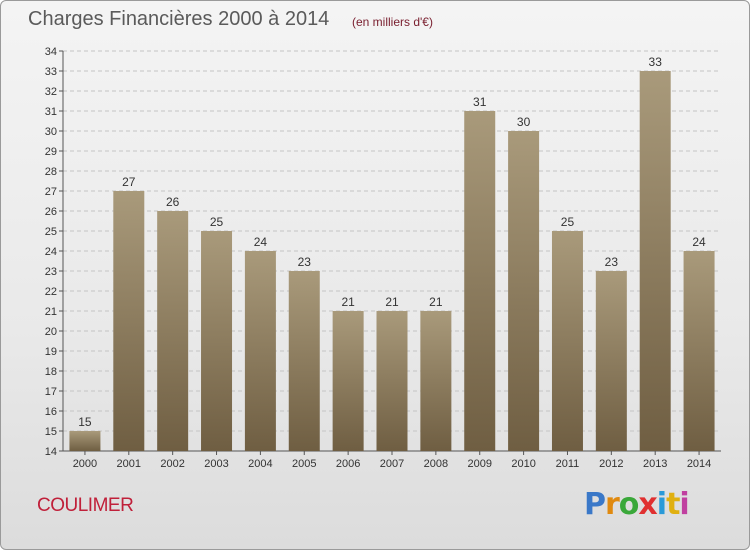 The image size is (750, 550). What do you see at coordinates (392, 464) in the screenshot?
I see `x-tick-label: 2007` at bounding box center [392, 464].